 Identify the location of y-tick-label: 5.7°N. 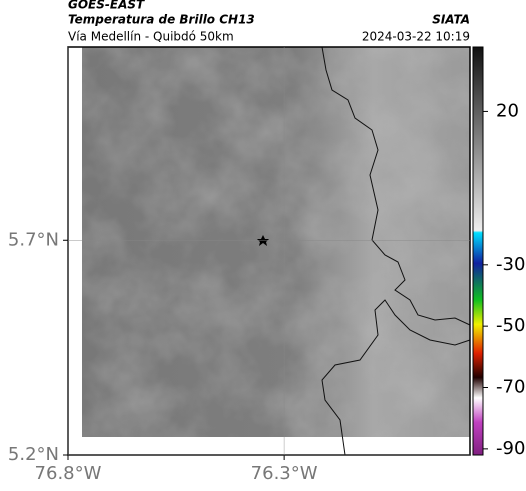
(33, 239).